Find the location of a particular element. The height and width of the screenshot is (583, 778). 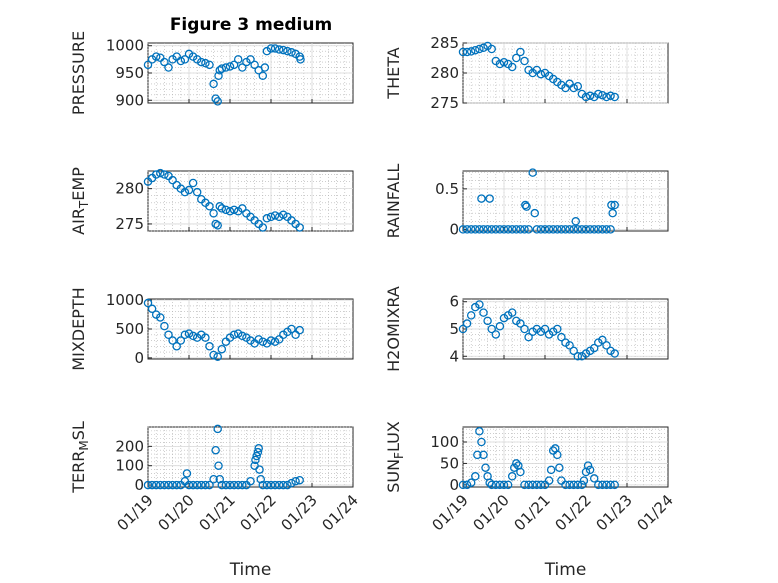

ytick-label: 0 is located at coordinates (454, 229).